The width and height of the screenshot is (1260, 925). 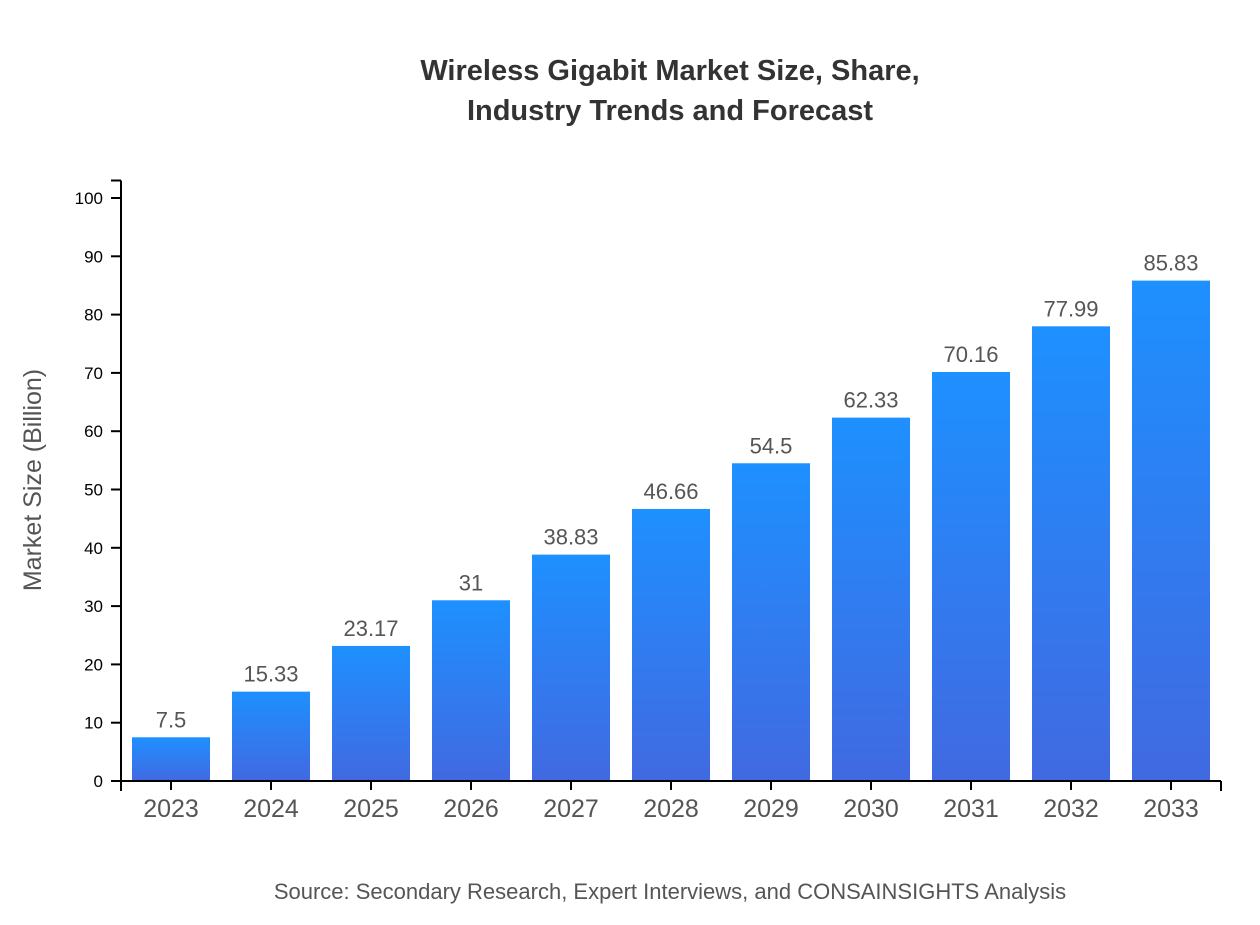 I want to click on x-tick-label-2026: 2026, so click(x=471, y=809).